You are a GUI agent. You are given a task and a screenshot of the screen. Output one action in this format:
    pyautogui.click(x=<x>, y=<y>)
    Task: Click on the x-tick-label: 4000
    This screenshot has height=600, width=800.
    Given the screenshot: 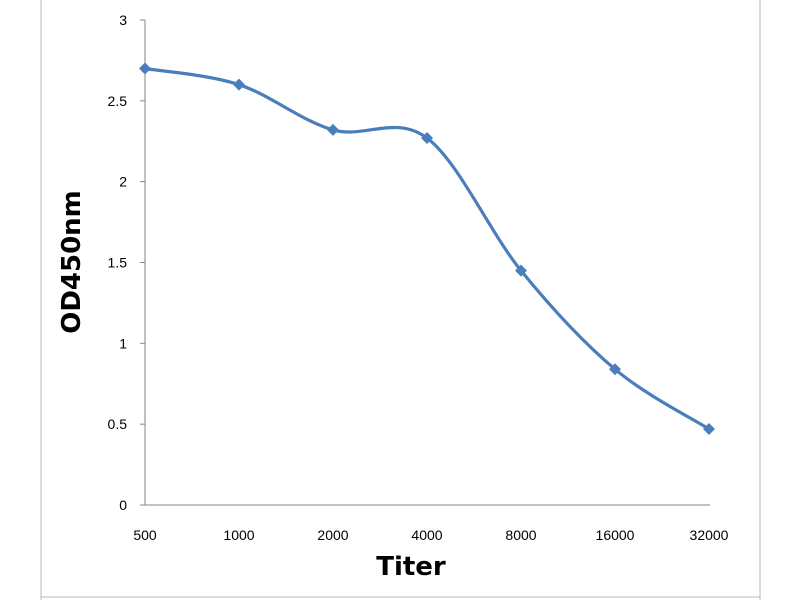 What is the action you would take?
    pyautogui.click(x=426, y=535)
    